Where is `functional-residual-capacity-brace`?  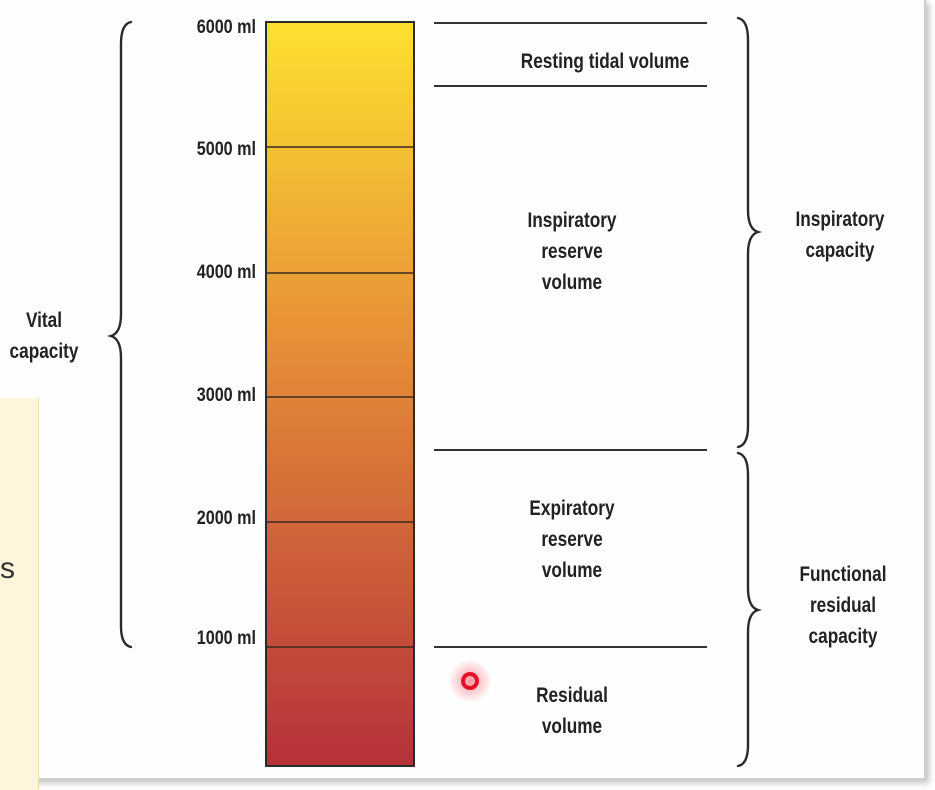 functional-residual-capacity-brace is located at coordinates (749, 609).